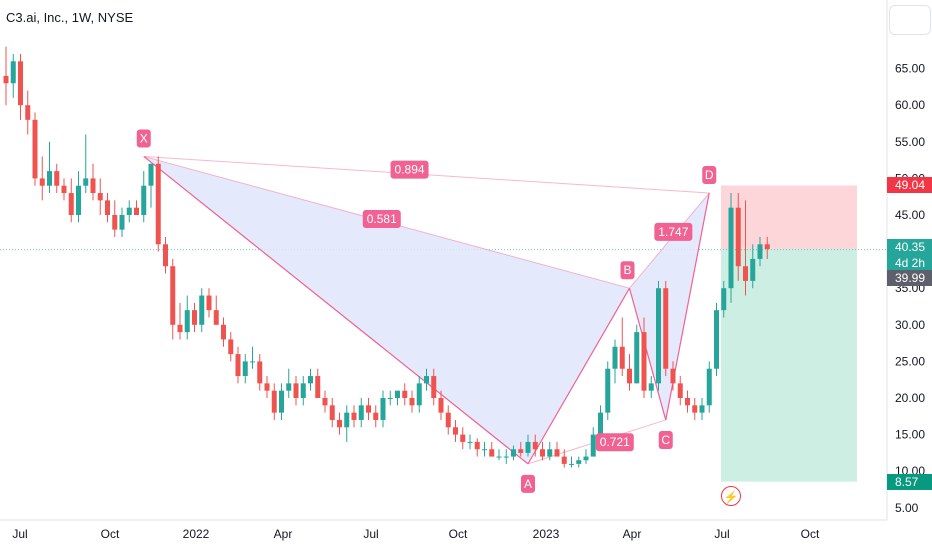 The height and width of the screenshot is (550, 932). What do you see at coordinates (721, 534) in the screenshot?
I see `x-tick-label: Jul` at bounding box center [721, 534].